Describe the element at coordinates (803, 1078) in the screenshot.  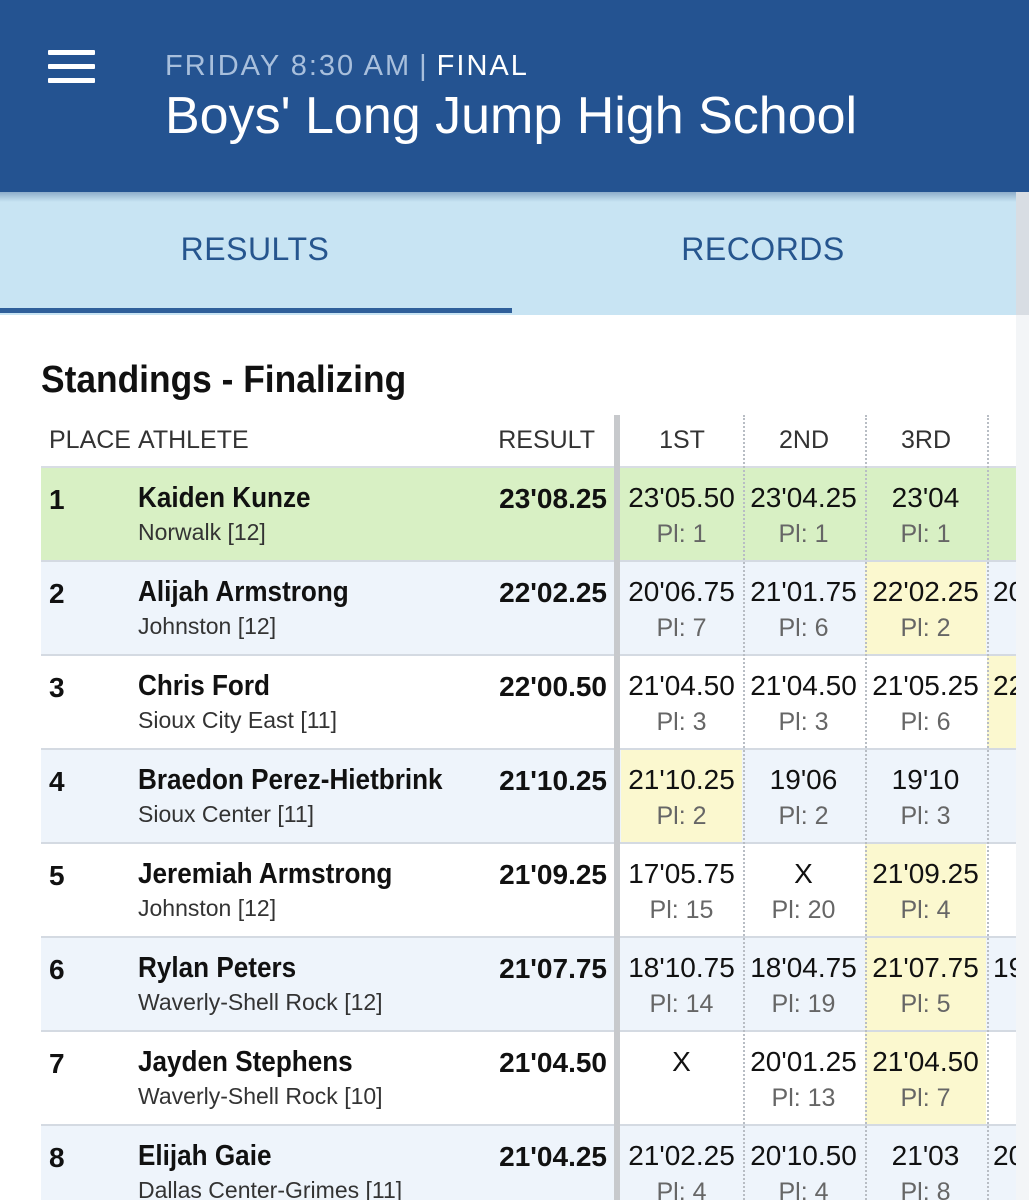
I see `attempt-cell: 20'01.25 Pl: 13` at that location.